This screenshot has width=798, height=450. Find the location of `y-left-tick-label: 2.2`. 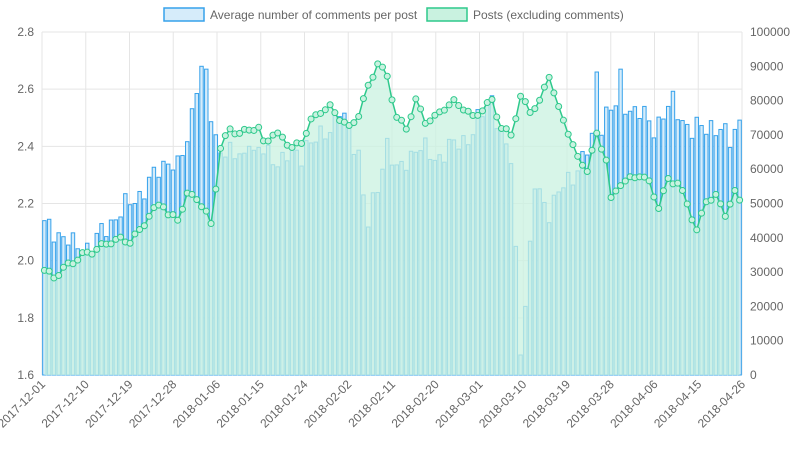

y-left-tick-label: 2.2 is located at coordinates (25, 204).